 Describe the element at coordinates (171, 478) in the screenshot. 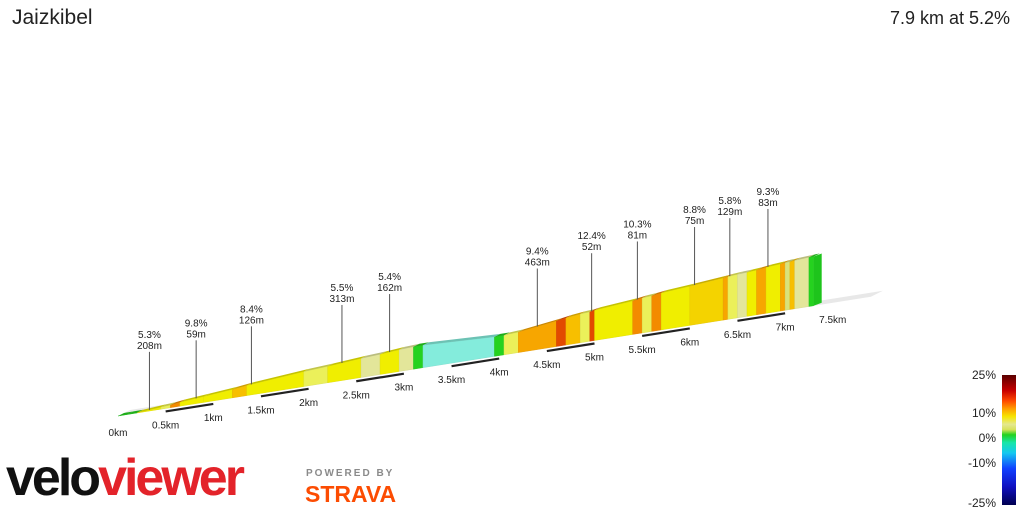

I see `logo-viewer: viewer` at that location.